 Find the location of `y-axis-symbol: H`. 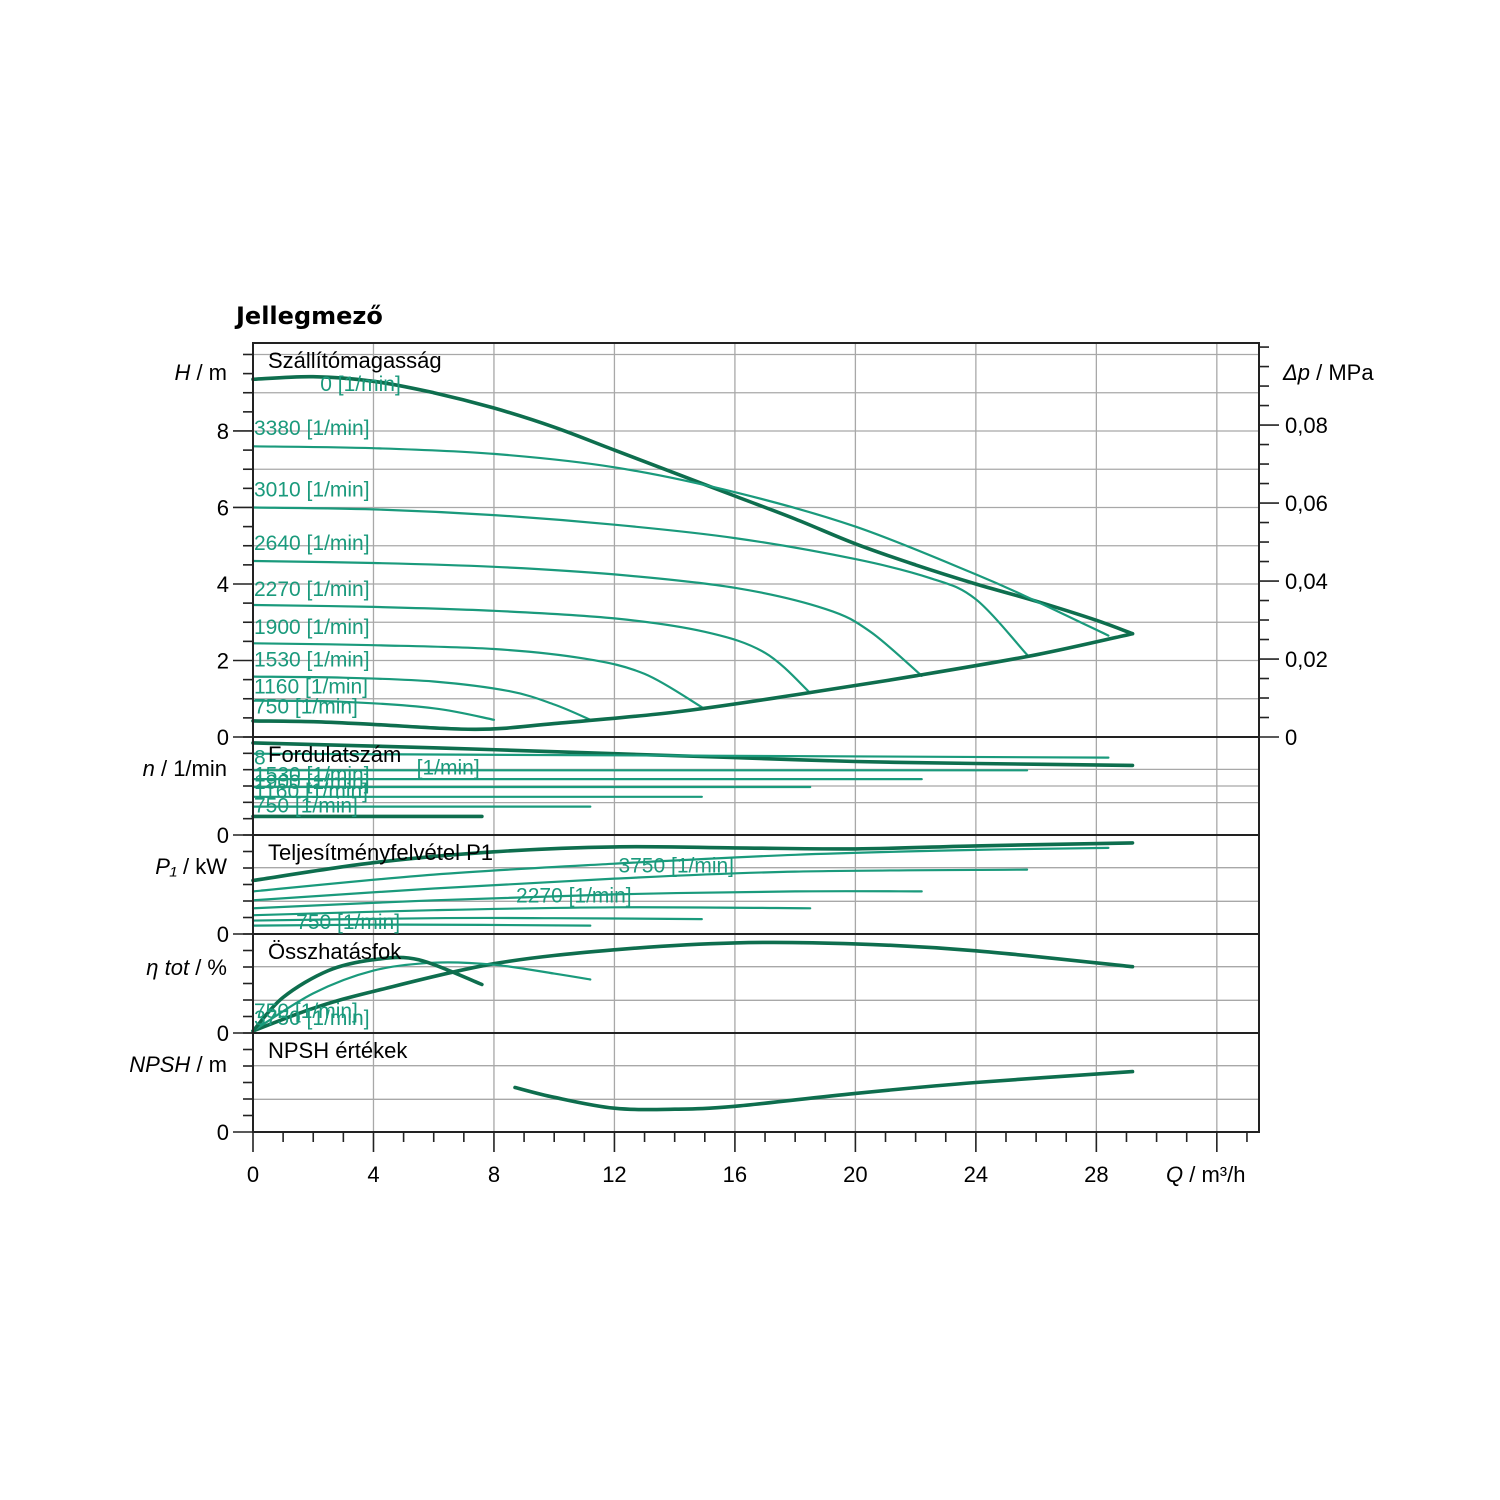

y-axis-symbol: H is located at coordinates (185, 372).